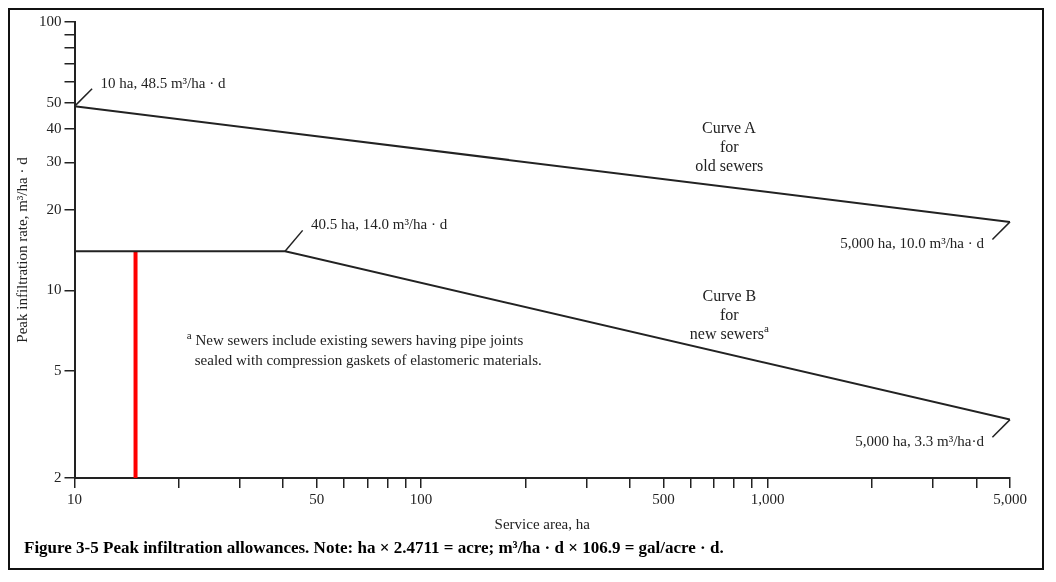 The image size is (1056, 582). I want to click on y-tick-label: 50, so click(54, 101).